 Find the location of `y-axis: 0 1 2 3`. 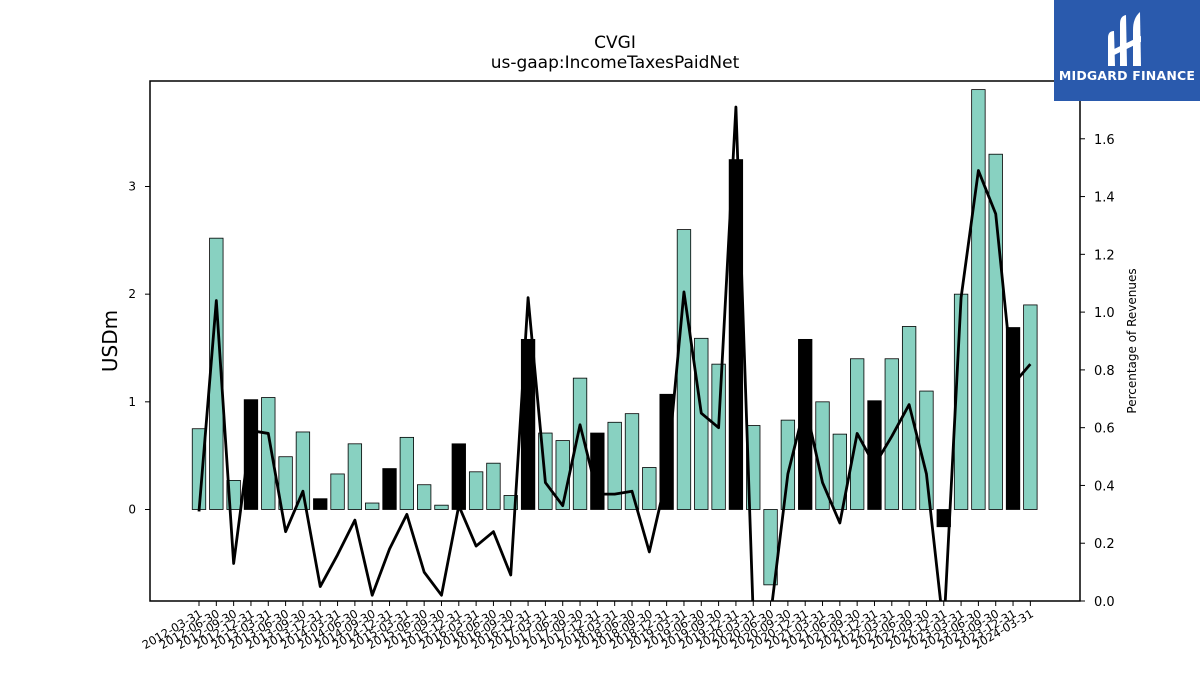

y-axis: 0 1 2 3 is located at coordinates (139, 348).